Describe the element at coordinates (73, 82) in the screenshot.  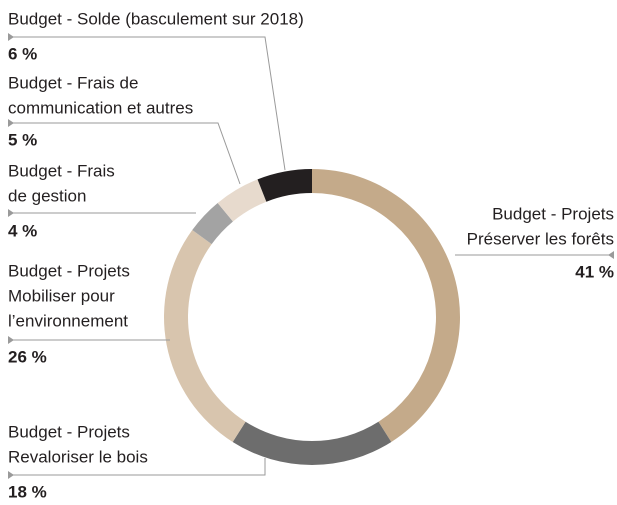
I see `segment-label: Budget - Frais de` at that location.